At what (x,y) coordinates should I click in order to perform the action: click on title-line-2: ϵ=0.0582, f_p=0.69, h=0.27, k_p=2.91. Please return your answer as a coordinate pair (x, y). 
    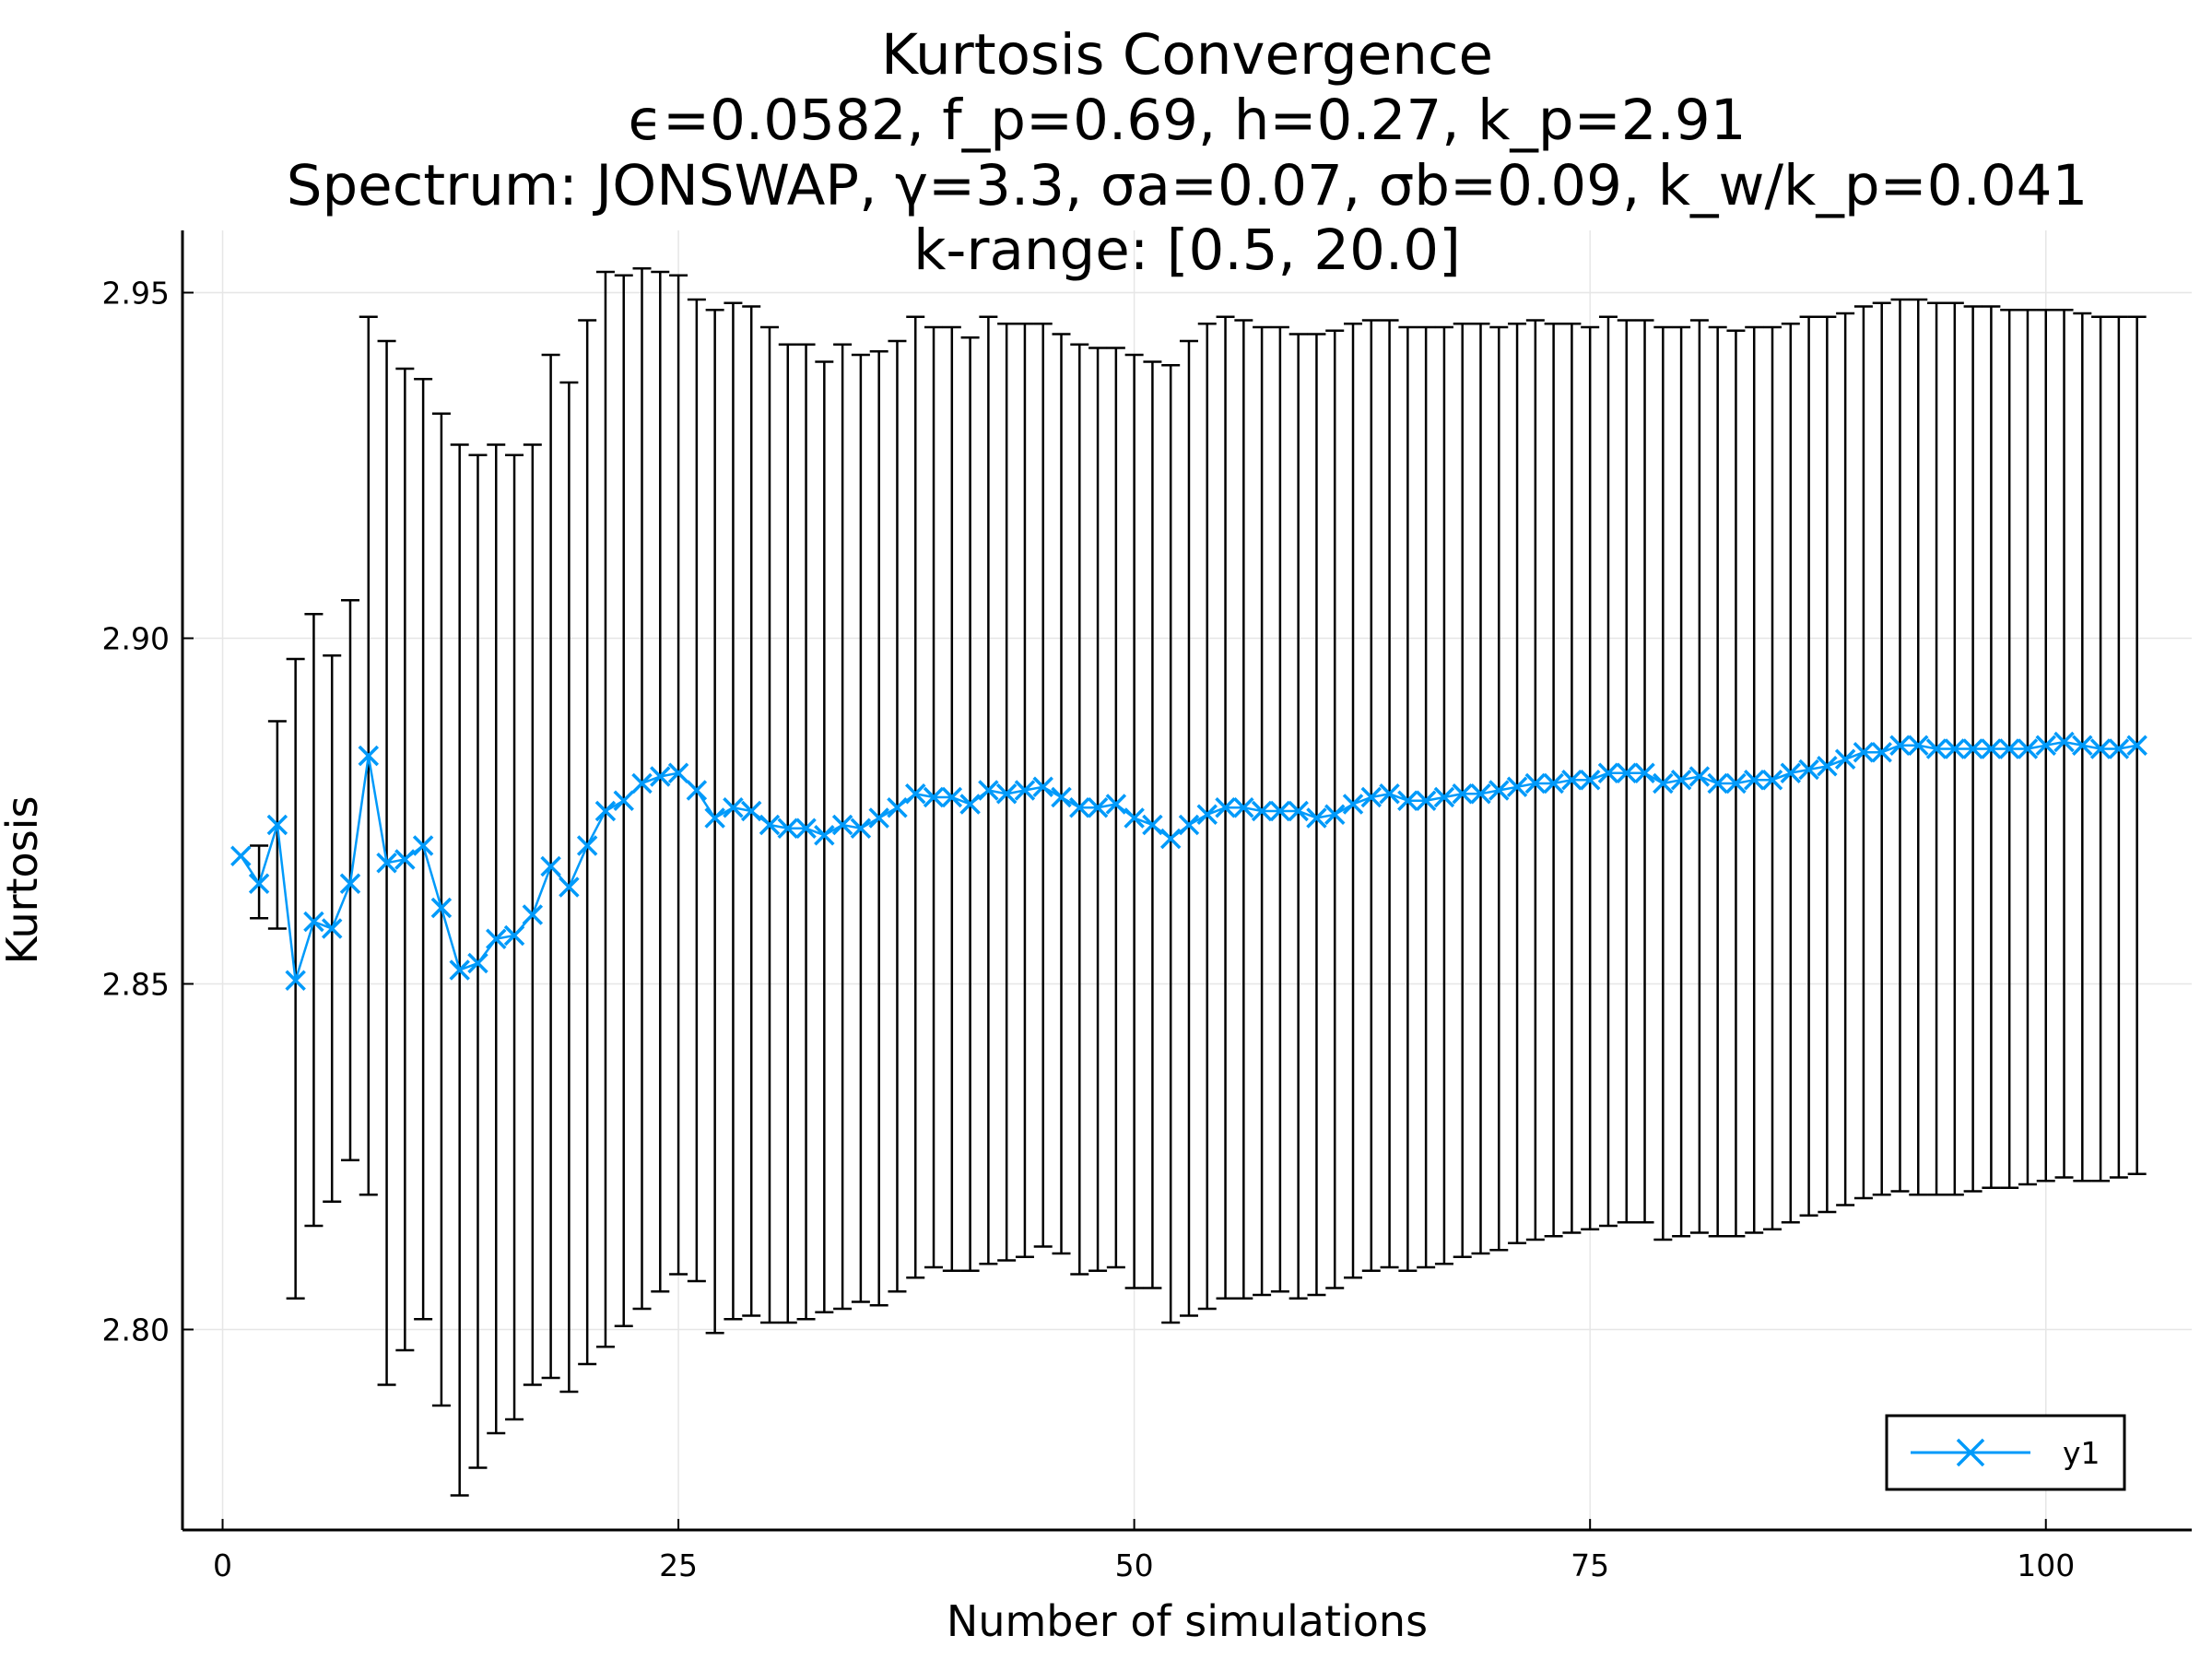
    Looking at the image, I should click on (1187, 120).